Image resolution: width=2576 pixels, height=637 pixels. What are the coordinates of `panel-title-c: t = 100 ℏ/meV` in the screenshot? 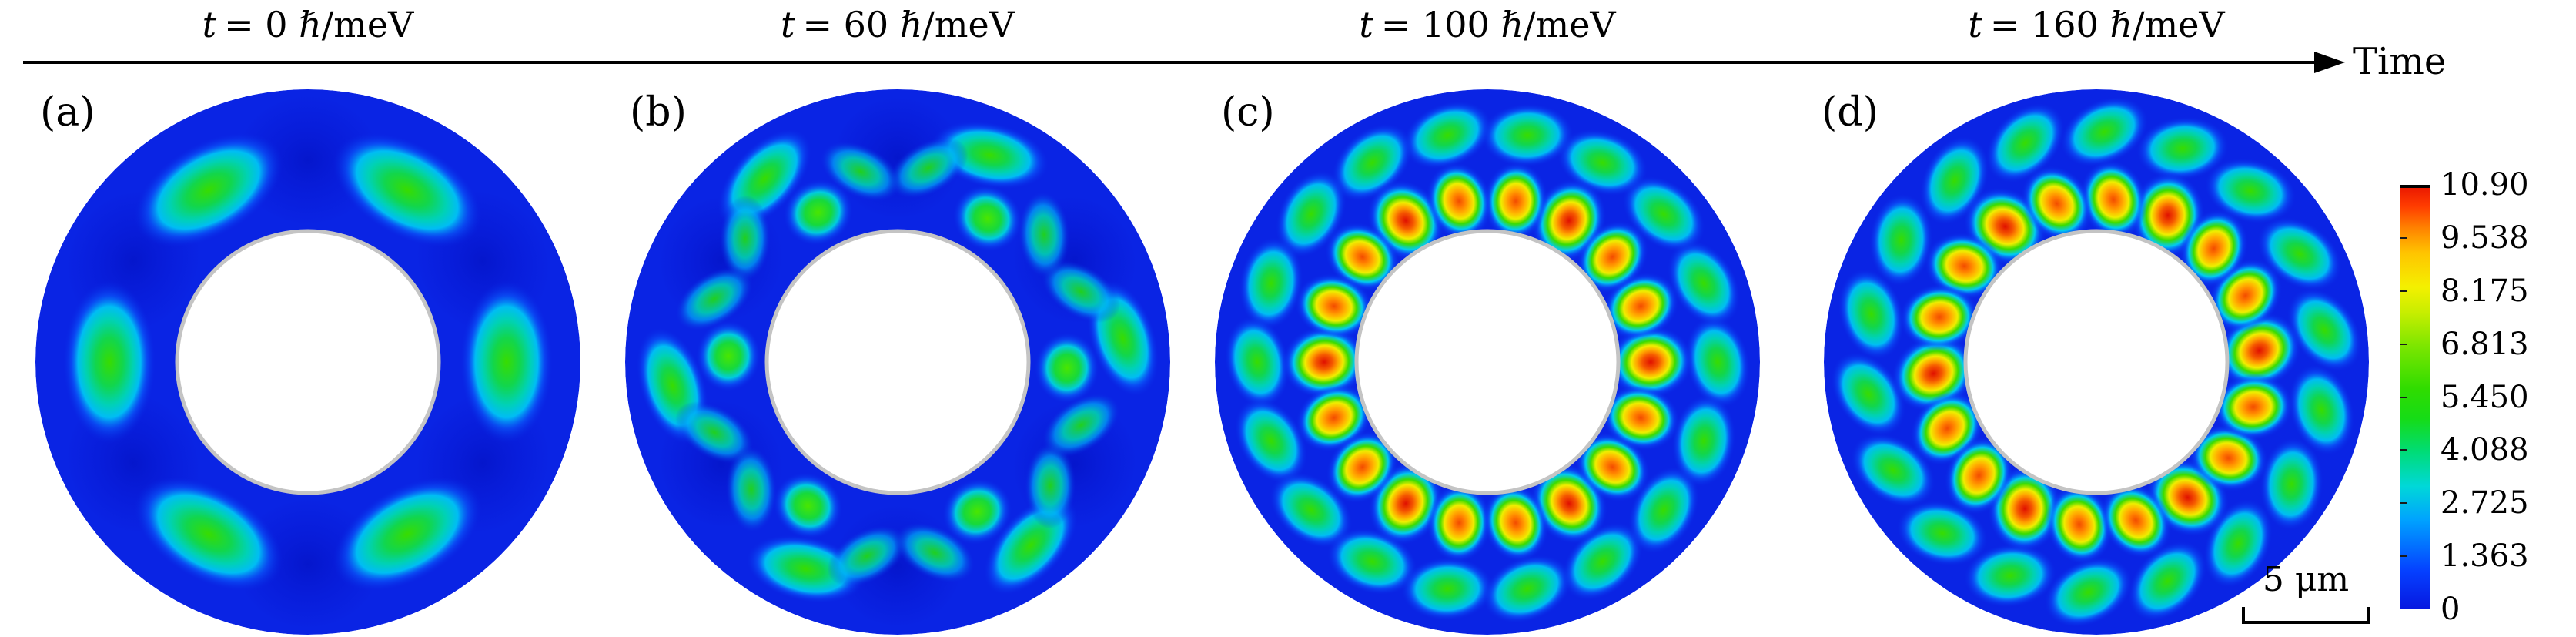 It's located at (1488, 25).